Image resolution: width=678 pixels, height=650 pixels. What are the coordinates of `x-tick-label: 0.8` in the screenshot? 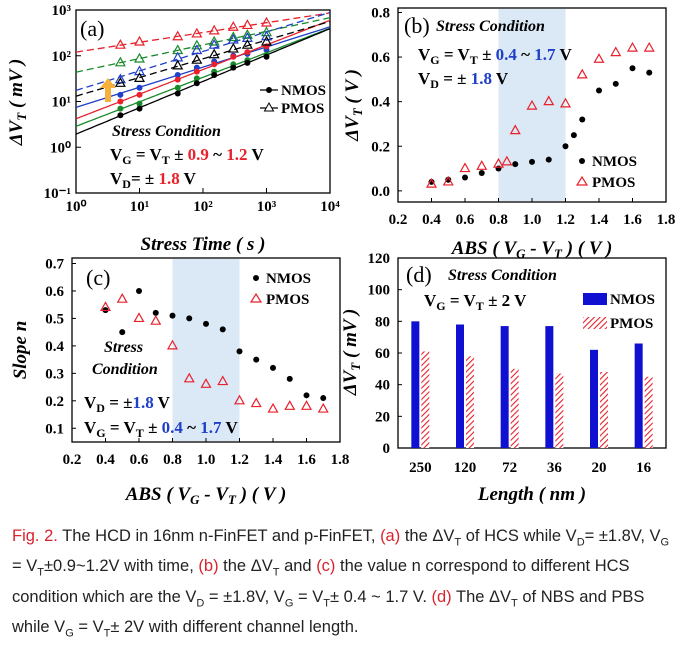 It's located at (172, 460).